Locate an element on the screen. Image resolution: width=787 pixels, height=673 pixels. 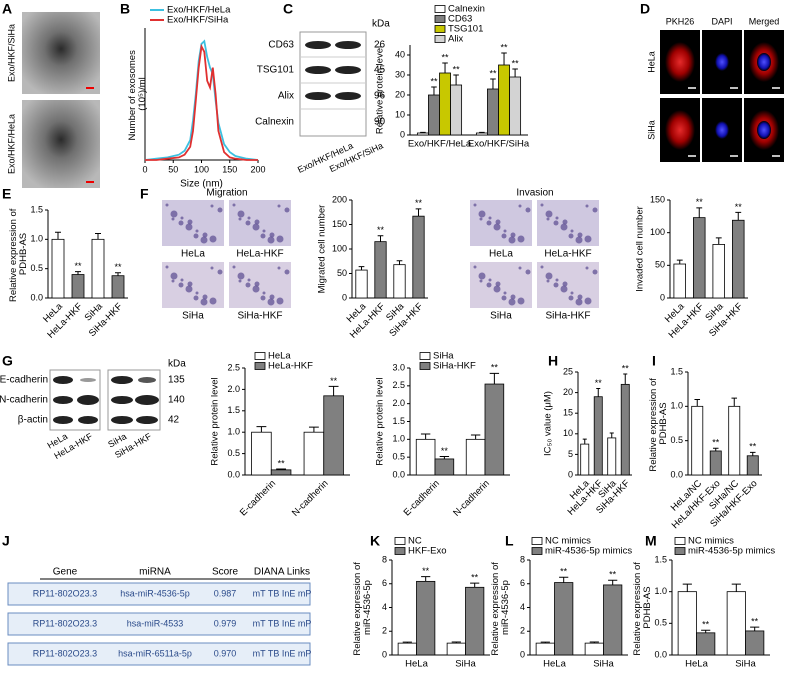
x-tick-label: HeLa is located at coordinates (554, 664).